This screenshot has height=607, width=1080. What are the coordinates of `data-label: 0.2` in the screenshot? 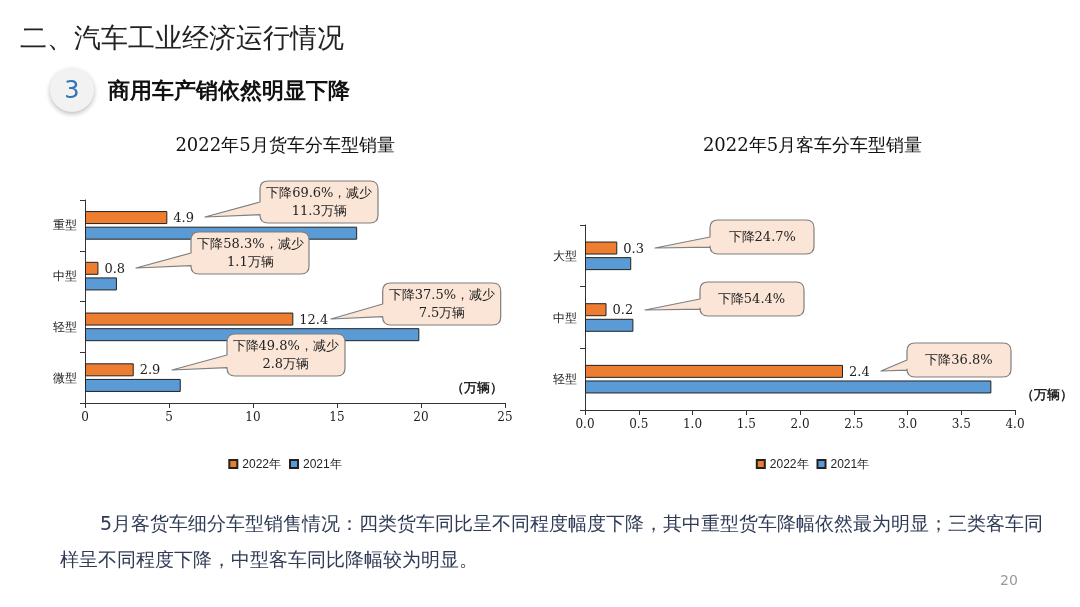 It's located at (623, 310).